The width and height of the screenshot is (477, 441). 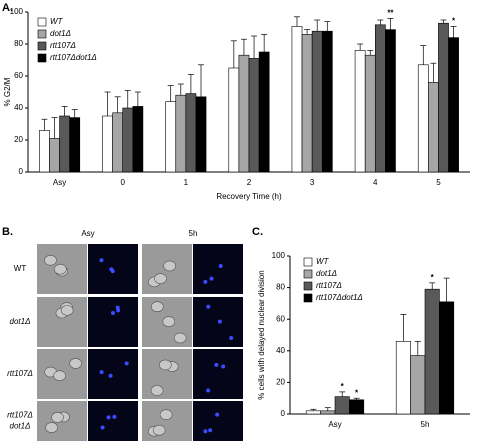 I want to click on y-axis-label: % cells with delayed nuclear division, so click(x=261, y=334).